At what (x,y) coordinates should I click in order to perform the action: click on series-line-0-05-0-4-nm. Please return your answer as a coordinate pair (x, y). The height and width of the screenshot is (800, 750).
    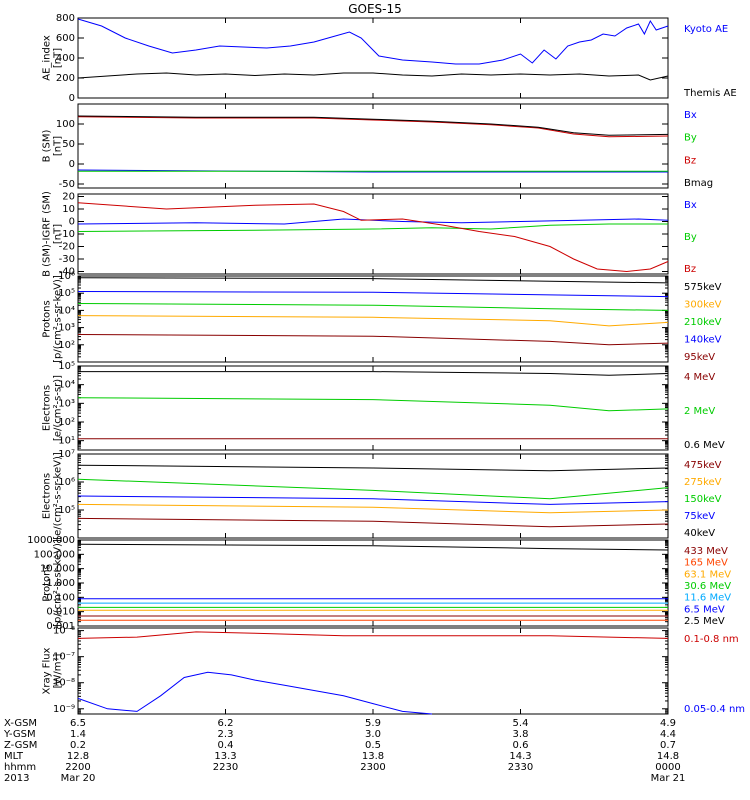
    Looking at the image, I should click on (255, 693).